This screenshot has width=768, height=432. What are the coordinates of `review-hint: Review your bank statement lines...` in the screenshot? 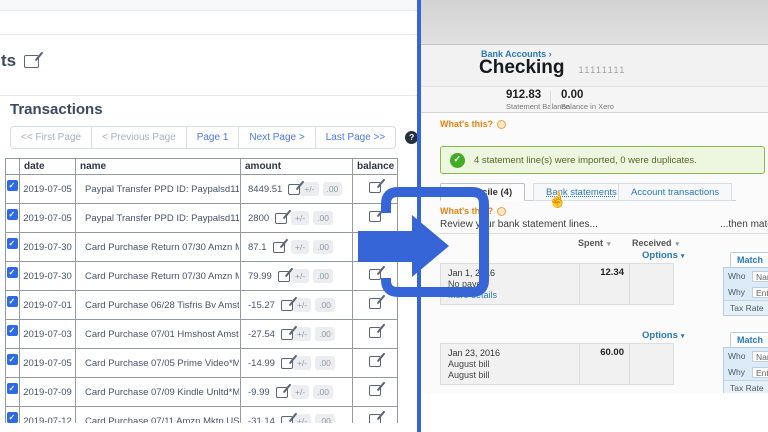 It's located at (519, 224).